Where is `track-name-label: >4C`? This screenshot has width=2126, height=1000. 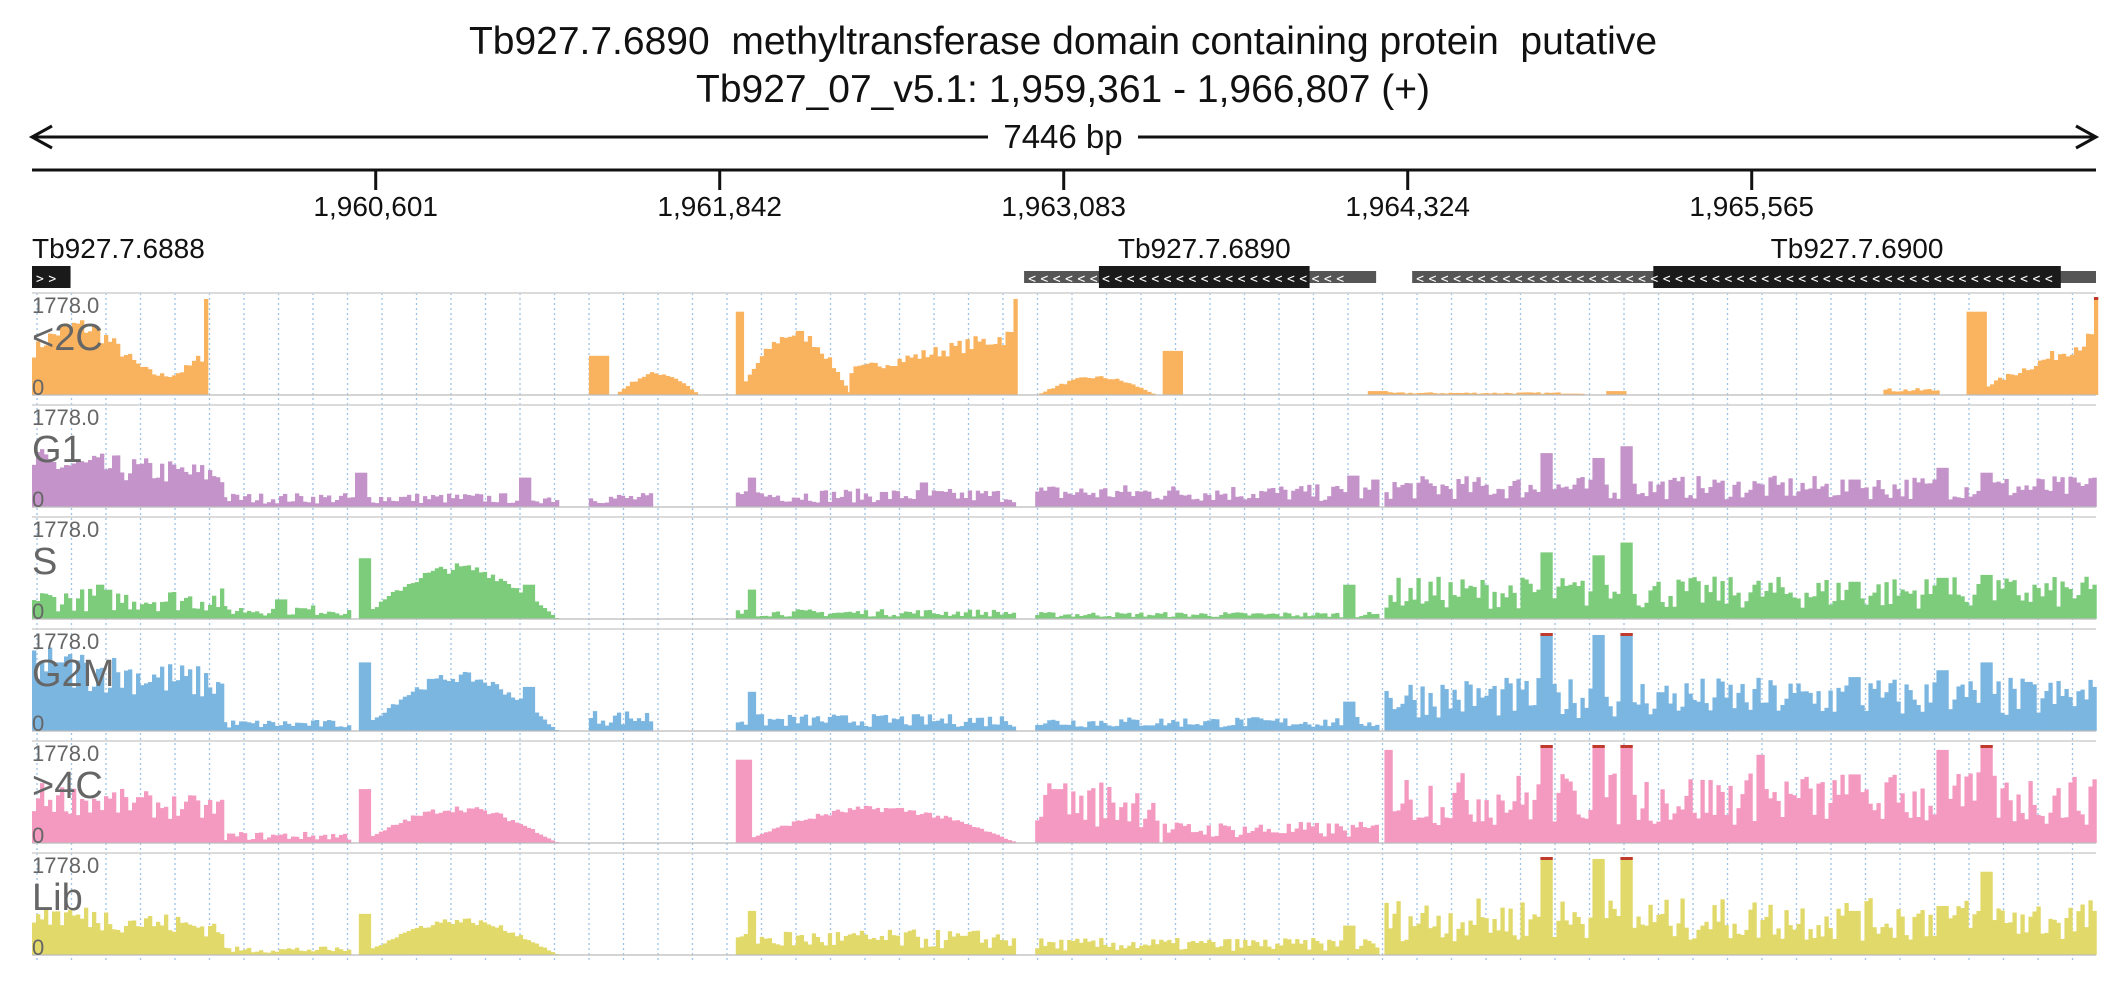
track-name-label: >4C is located at coordinates (67, 786).